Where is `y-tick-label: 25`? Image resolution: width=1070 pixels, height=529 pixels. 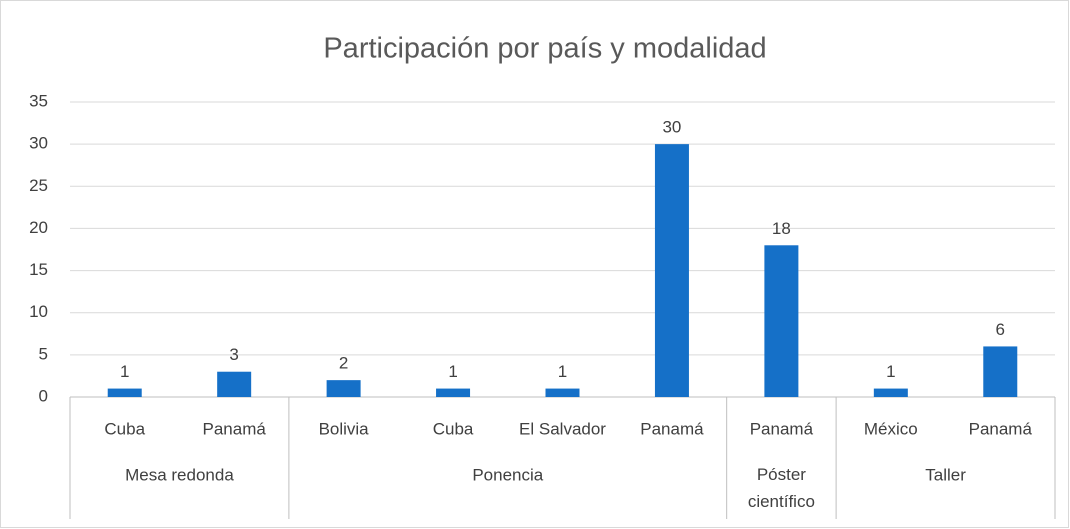
y-tick-label: 25 is located at coordinates (38, 185).